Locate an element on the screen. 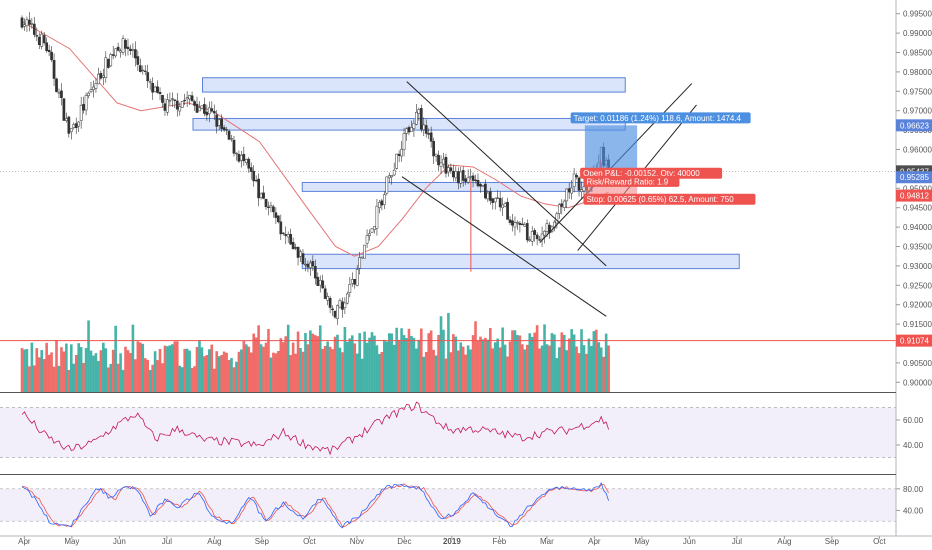 The width and height of the screenshot is (932, 550). zone-rectangle is located at coordinates (520, 261).